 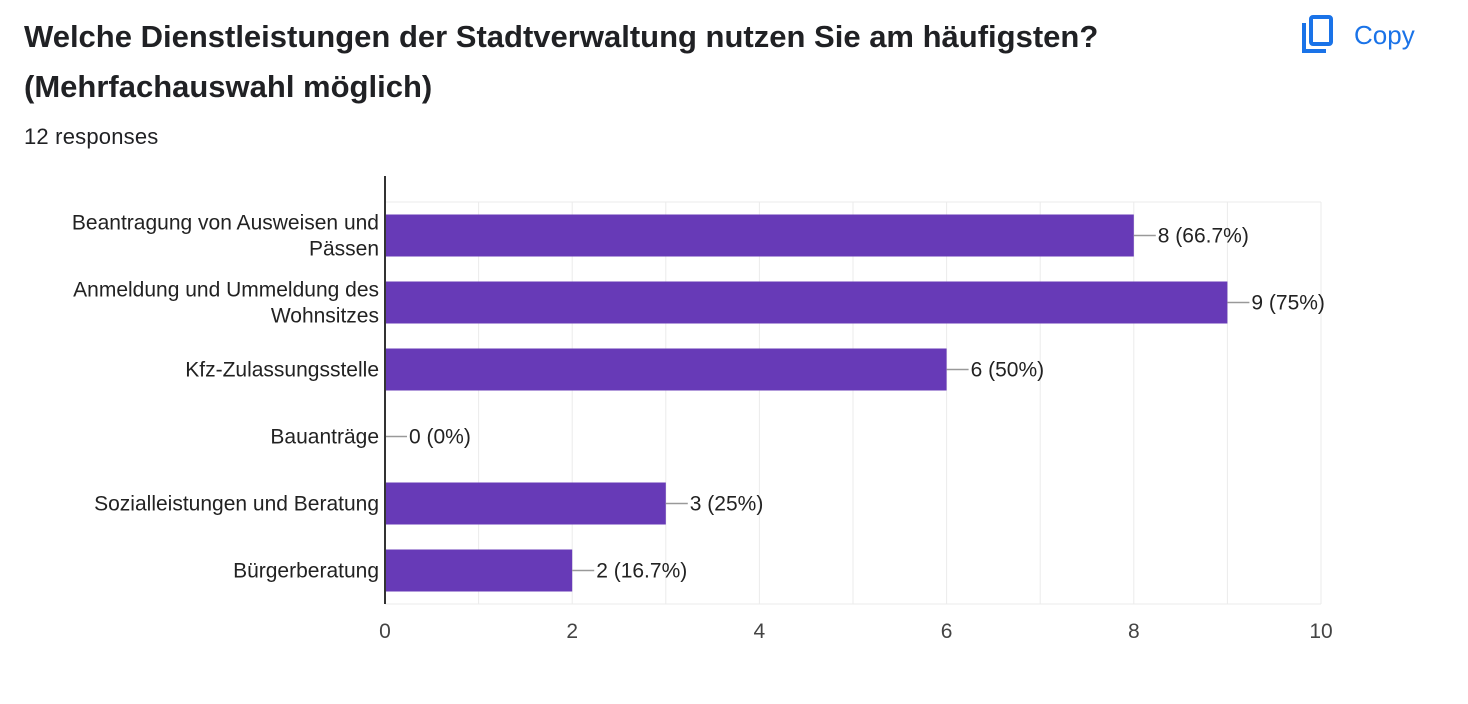 I want to click on data-label: 3 (25%), so click(x=727, y=504).